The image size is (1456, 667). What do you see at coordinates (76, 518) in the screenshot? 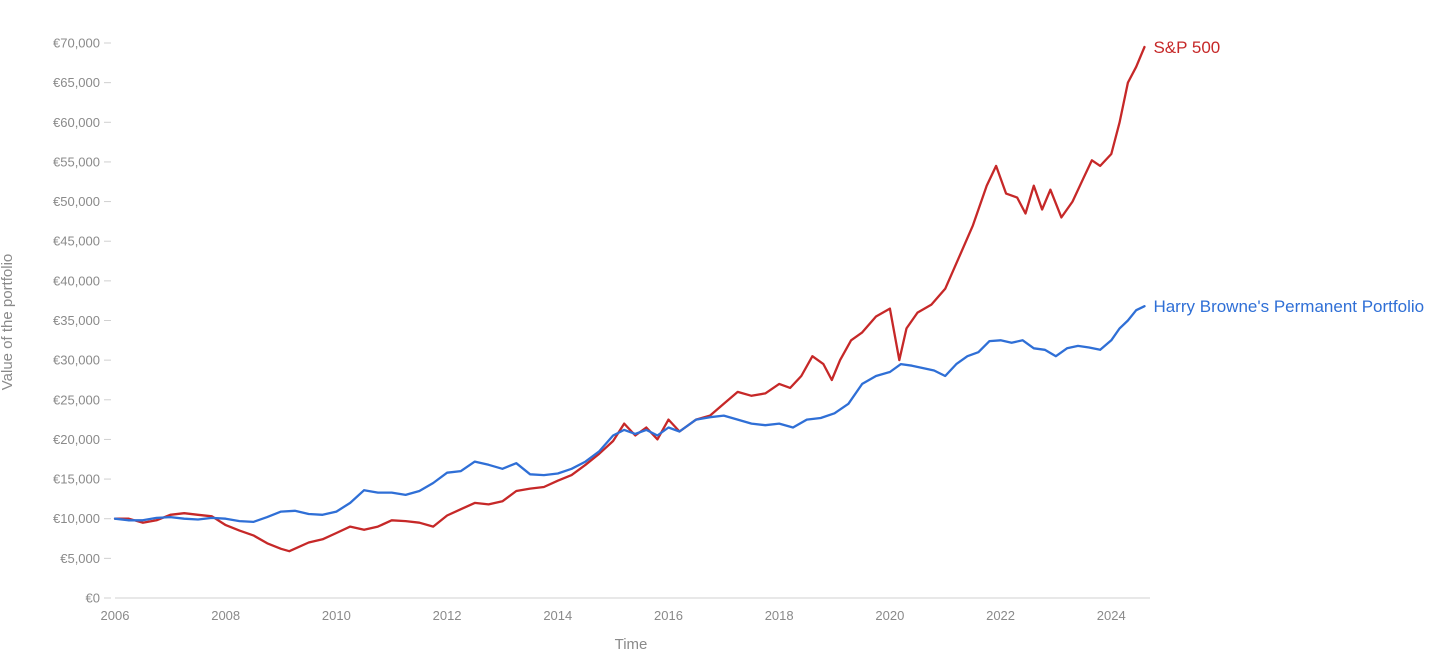
I see `y-tick-label: €10,000` at bounding box center [76, 518].